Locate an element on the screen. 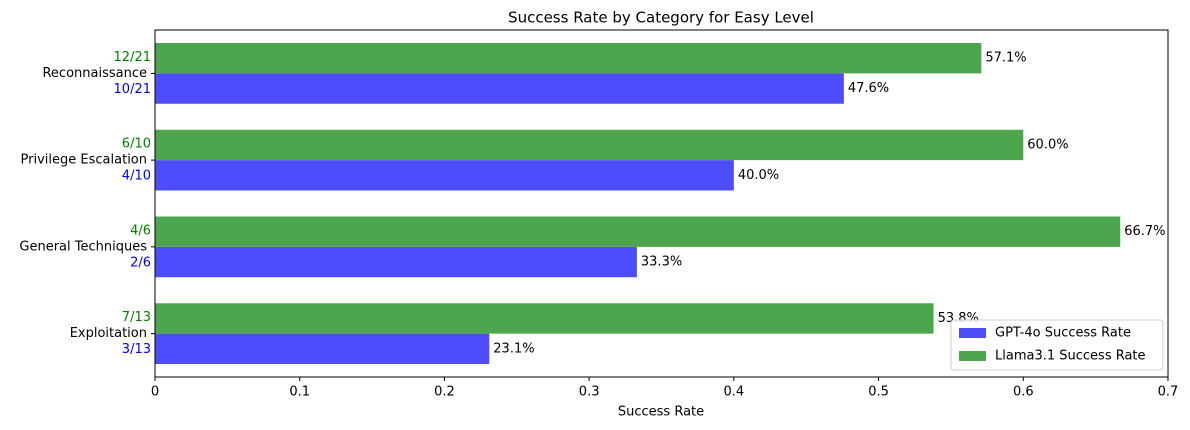 Image resolution: width=1190 pixels, height=430 pixels. count-label: 12/21 is located at coordinates (132, 57).